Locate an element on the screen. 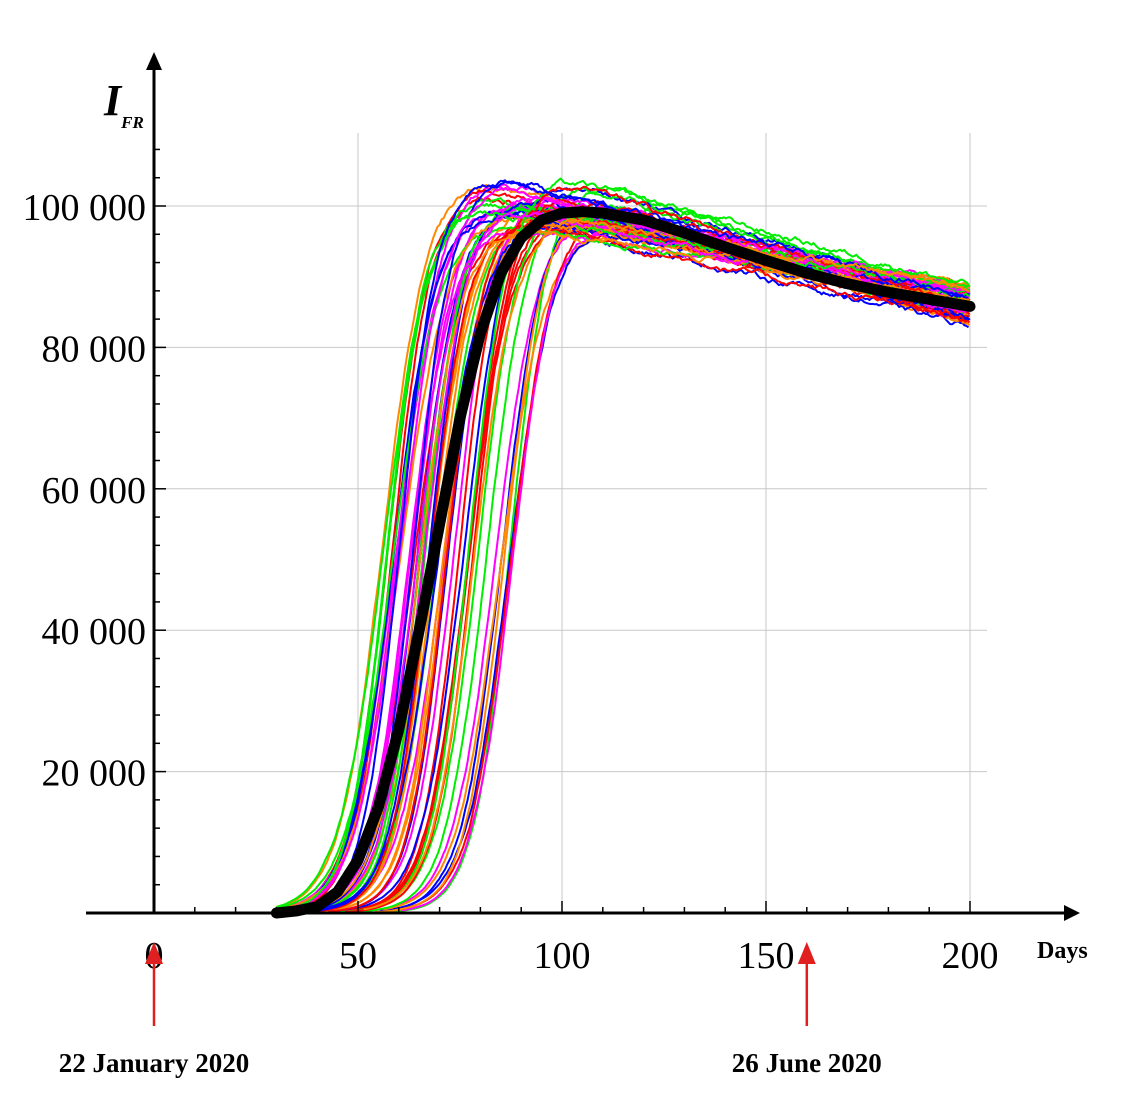 The image size is (1139, 1110). x-tick-label-150: 150 is located at coordinates (766, 956).